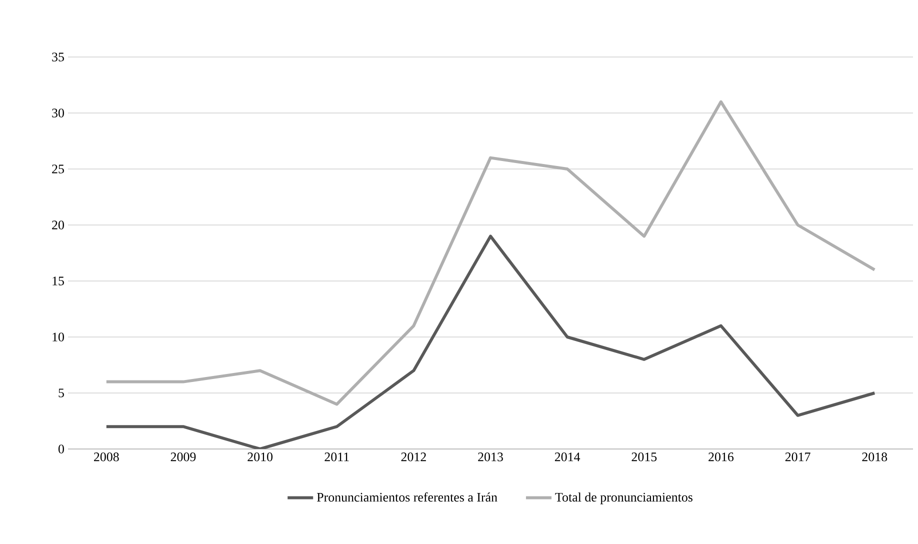  What do you see at coordinates (183, 457) in the screenshot?
I see `x-tick-label: 2009` at bounding box center [183, 457].